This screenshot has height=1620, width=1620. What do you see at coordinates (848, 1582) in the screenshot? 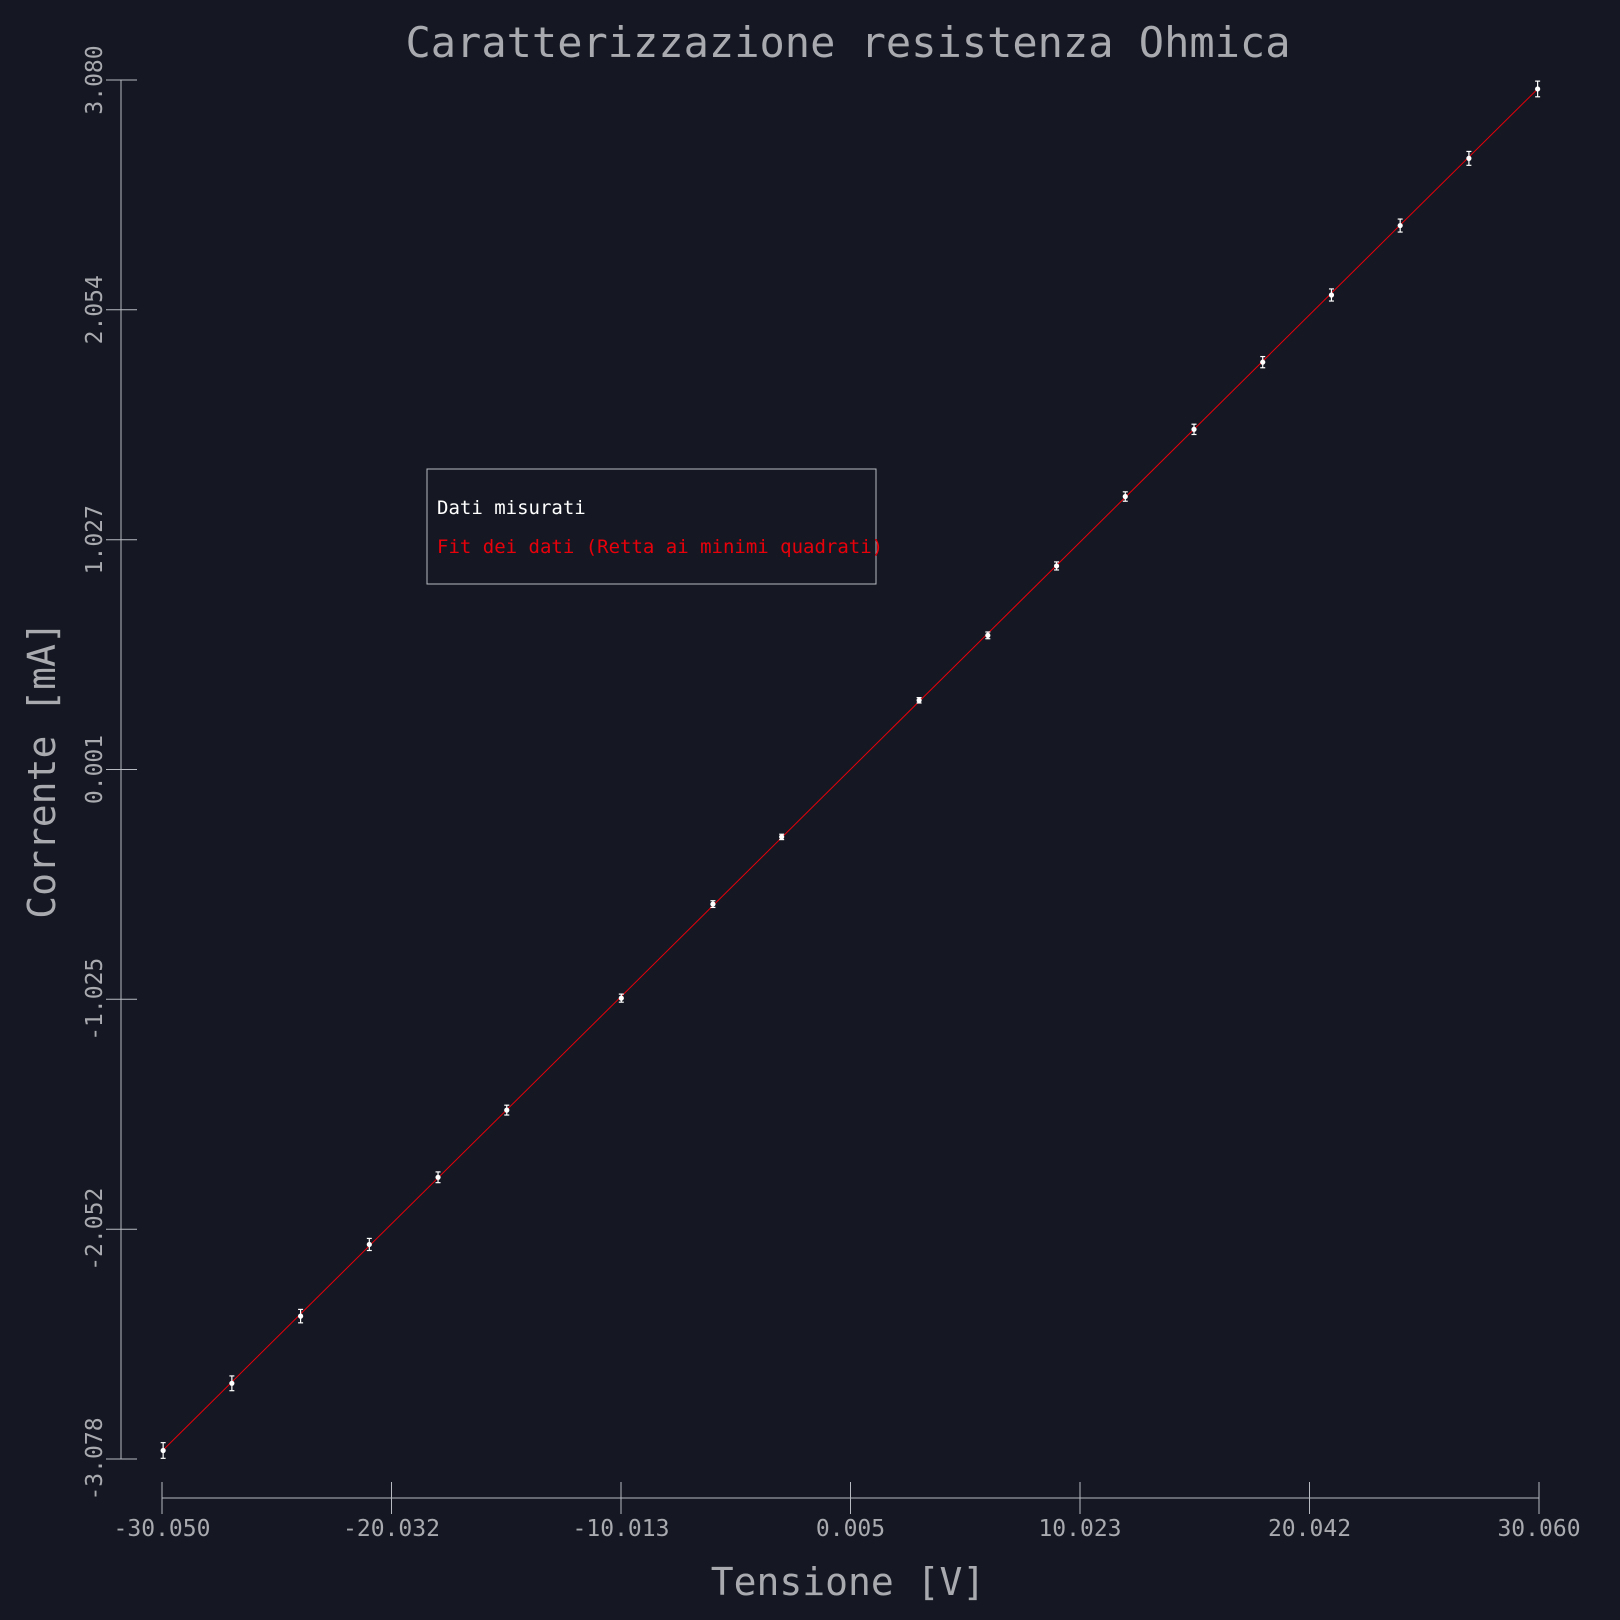
I see `x-axis-title: Tensione [V]` at bounding box center [848, 1582].